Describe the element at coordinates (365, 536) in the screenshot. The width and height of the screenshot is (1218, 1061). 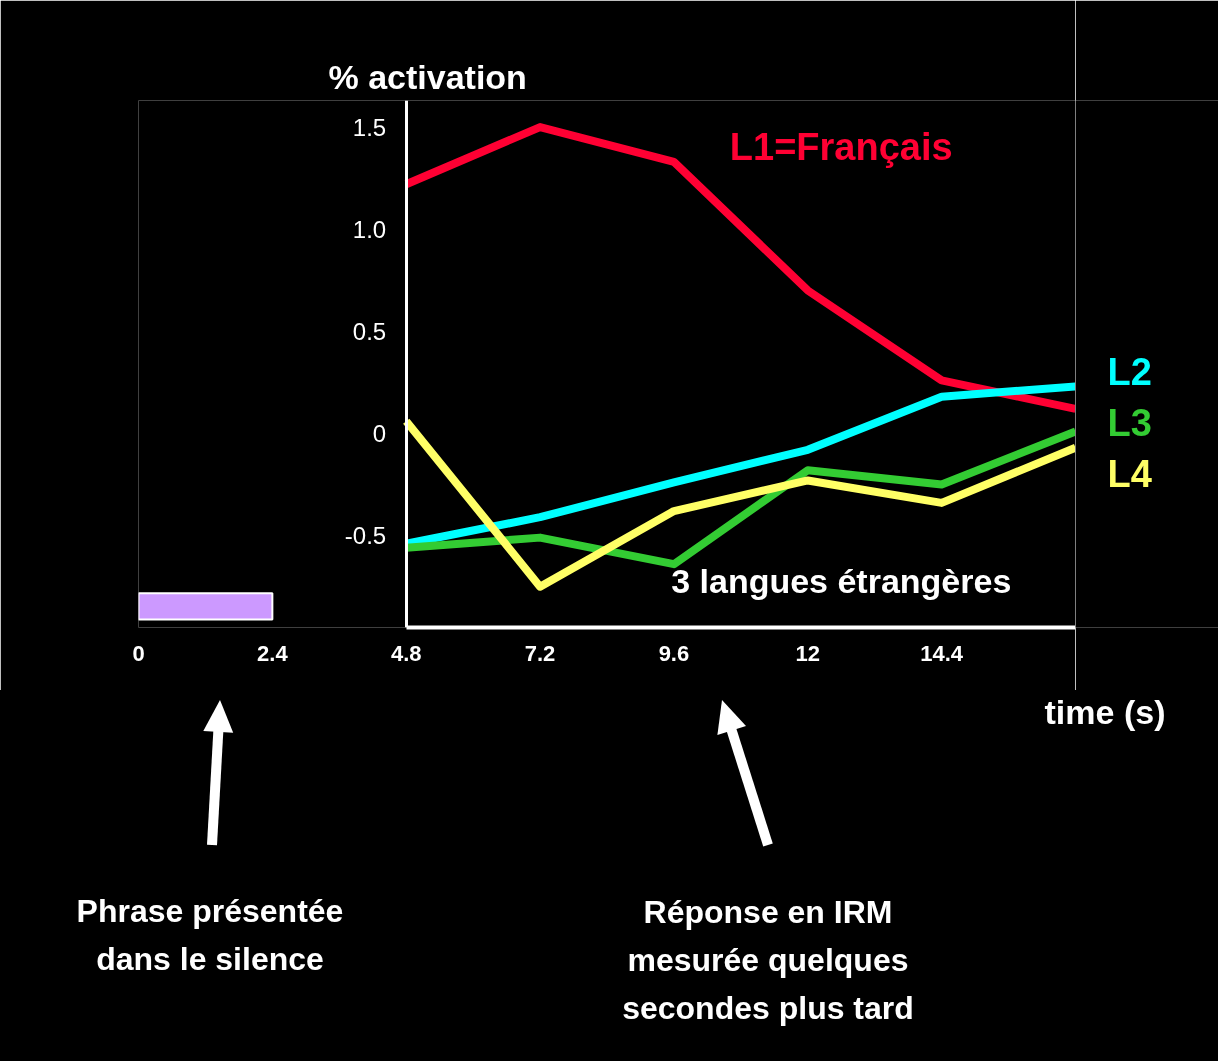
I see `y-tick-label: -0.5` at that location.